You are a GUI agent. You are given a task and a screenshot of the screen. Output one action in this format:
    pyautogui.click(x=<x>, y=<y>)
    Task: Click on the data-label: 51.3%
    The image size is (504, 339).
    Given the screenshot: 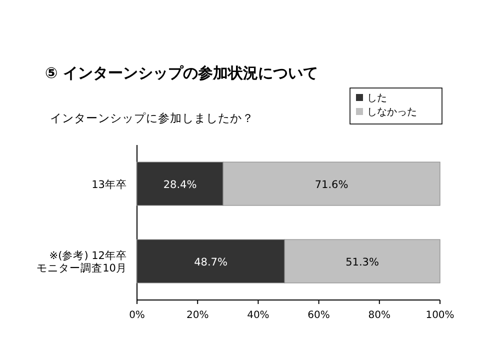 What is the action you would take?
    pyautogui.click(x=362, y=262)
    